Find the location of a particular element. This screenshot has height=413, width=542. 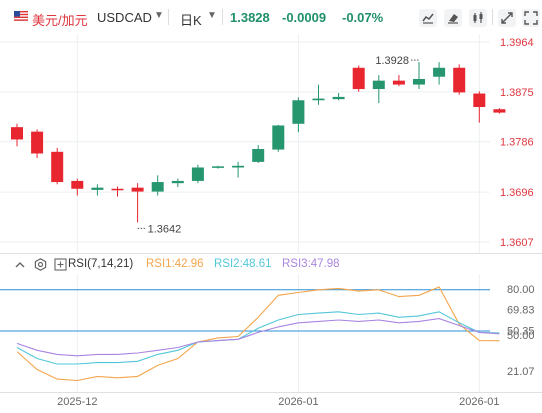

chevron-up-icon is located at coordinates (20, 265).